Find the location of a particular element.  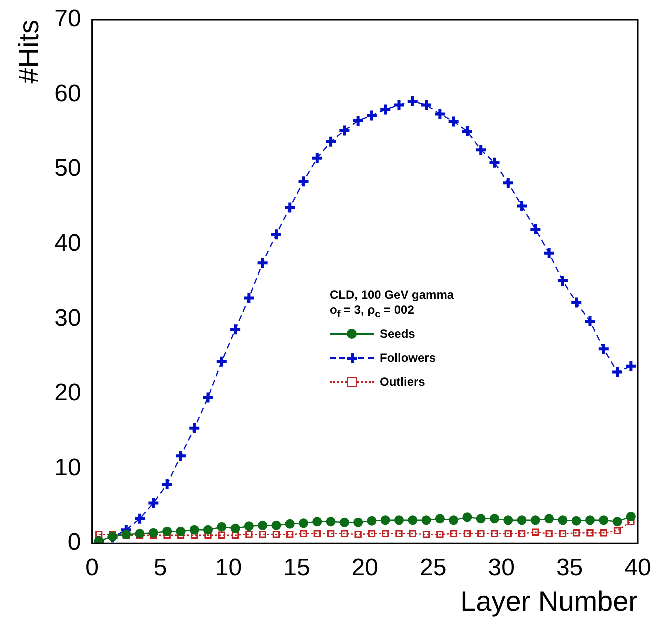

x-tick-label: 15 is located at coordinates (297, 568).